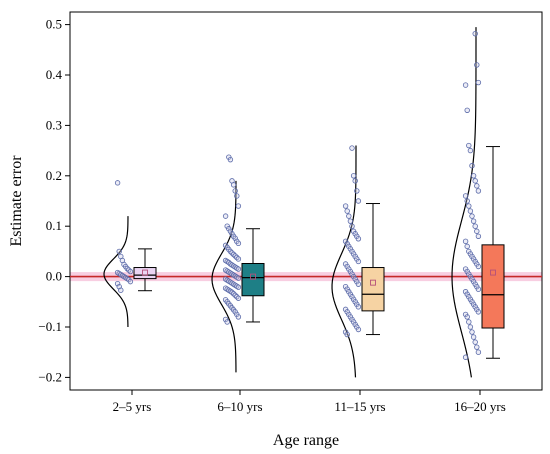  Describe the element at coordinates (54, 225) in the screenshot. I see `y-tick-label: 0.1` at that location.